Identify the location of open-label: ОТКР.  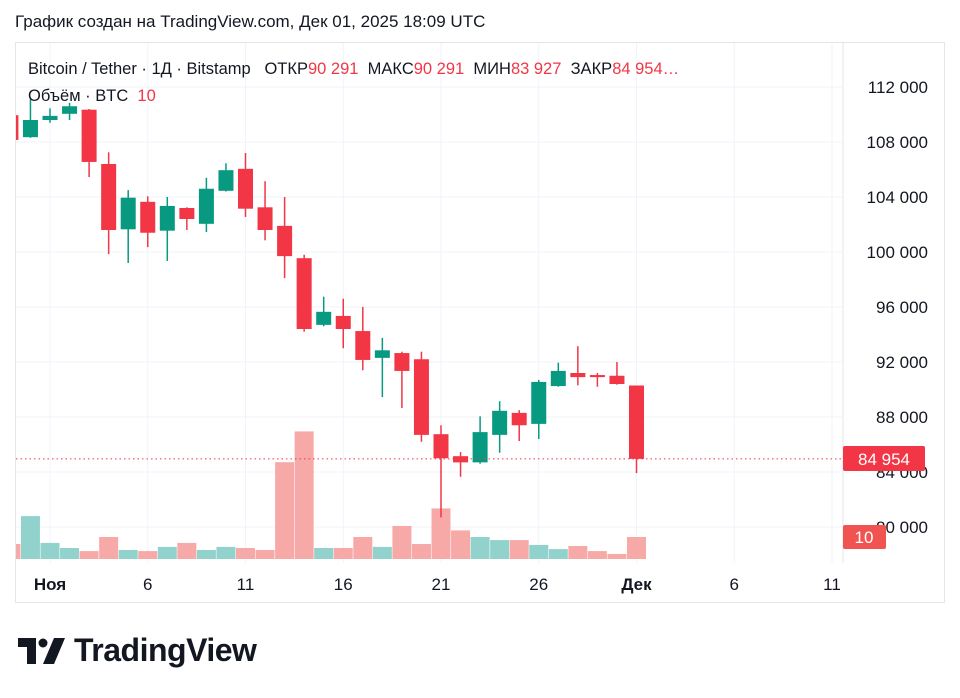
(286, 69).